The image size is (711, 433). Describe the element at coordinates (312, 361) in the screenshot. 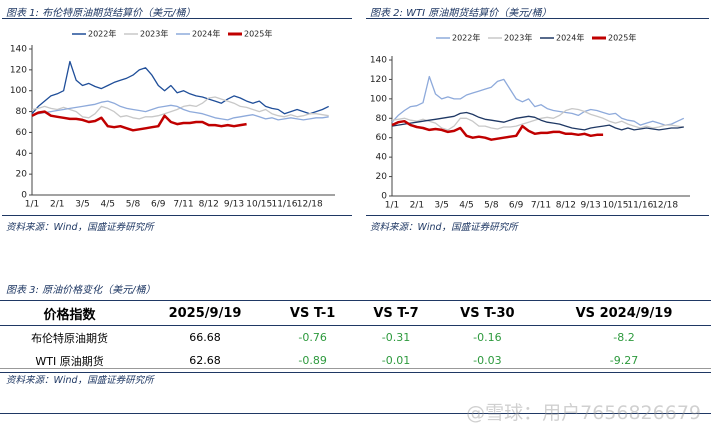

I see `cell: -0.89` at that location.